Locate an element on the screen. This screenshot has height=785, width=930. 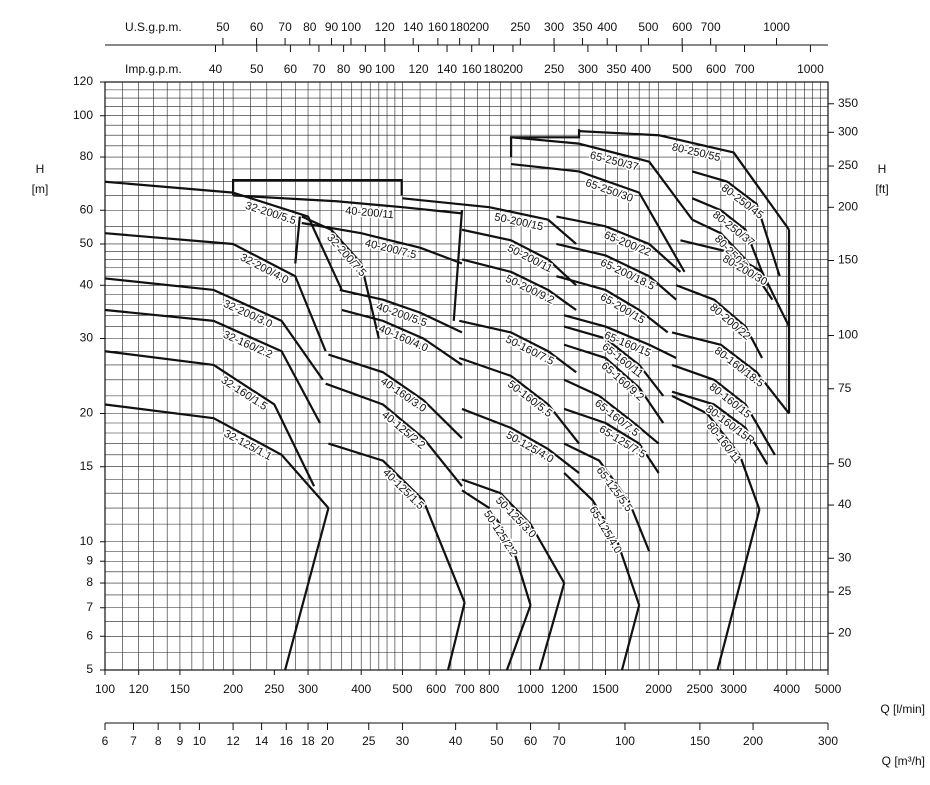
m3h_axis-tick-label: 8 is located at coordinates (158, 741).